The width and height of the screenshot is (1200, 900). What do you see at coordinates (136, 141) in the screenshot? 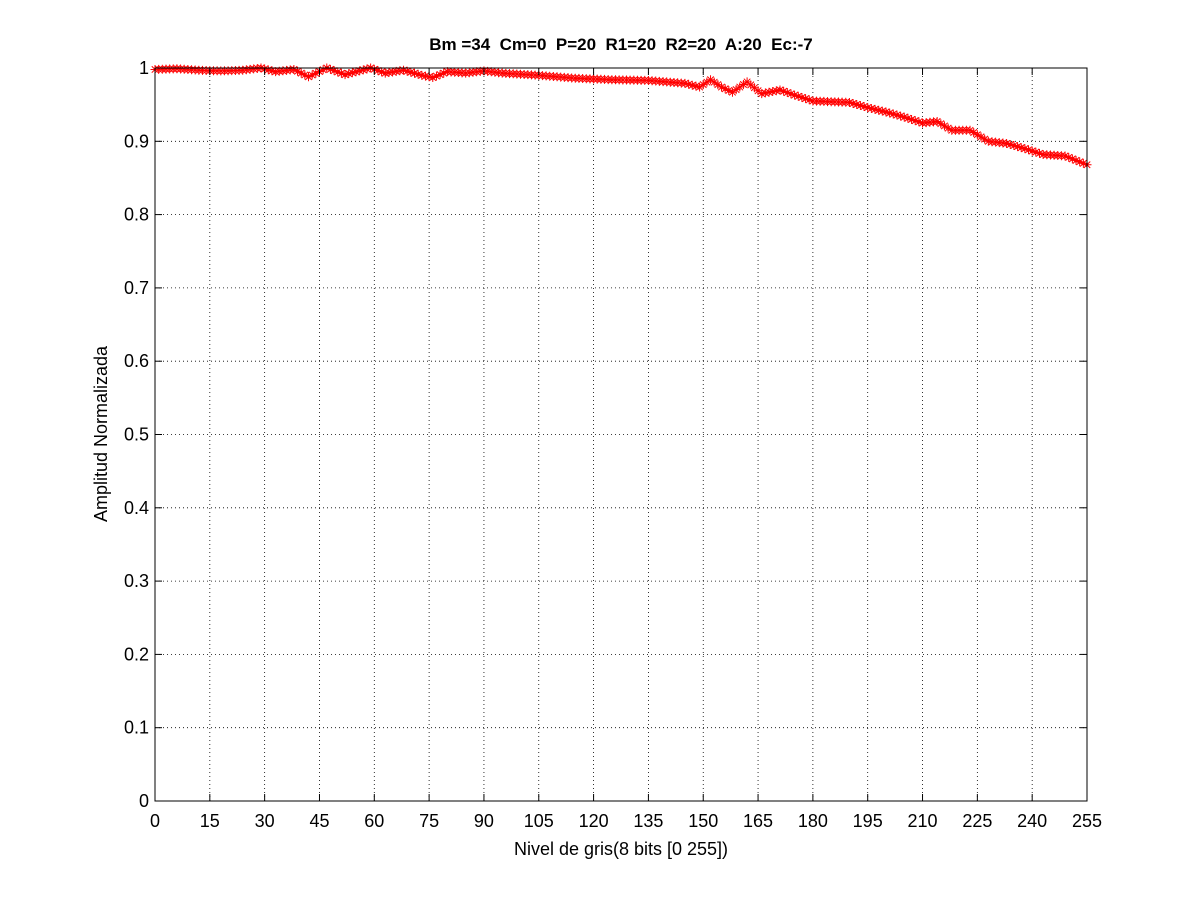
I see `y-tick-label: 0.9` at bounding box center [136, 141].